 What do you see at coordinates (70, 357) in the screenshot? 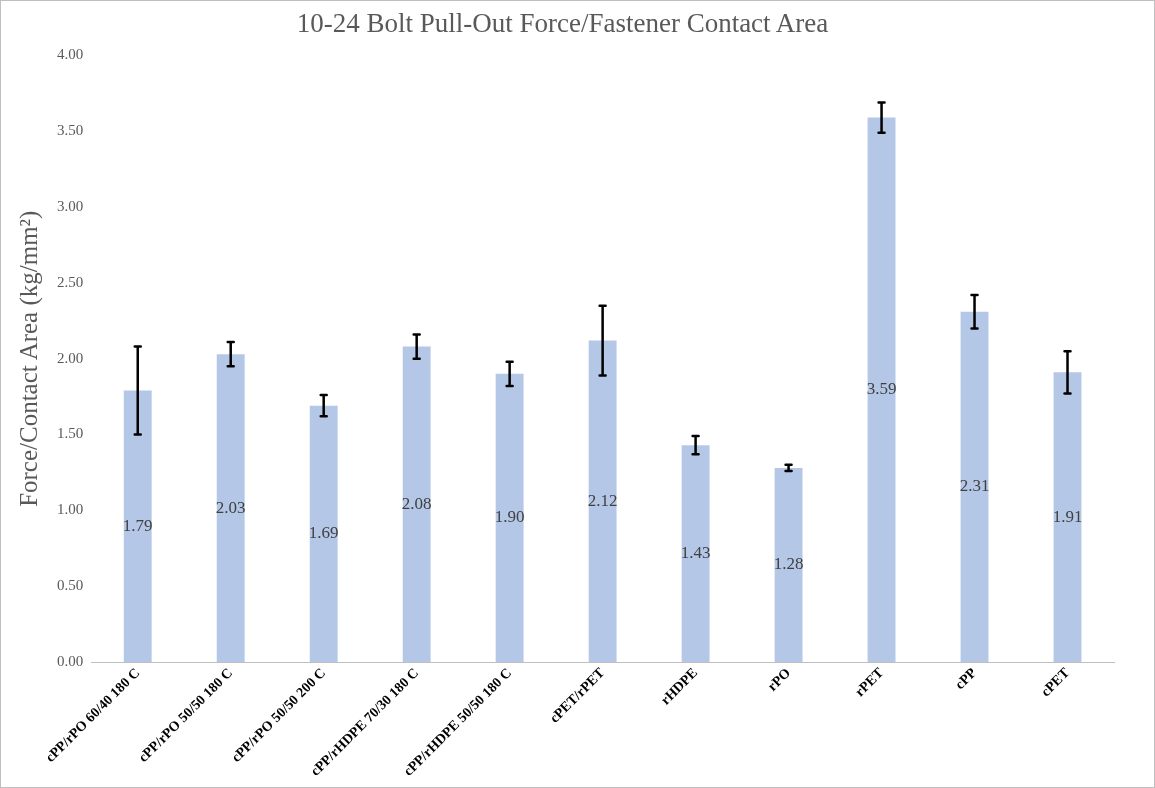
I see `y-tick-label: 2.00` at bounding box center [70, 357].